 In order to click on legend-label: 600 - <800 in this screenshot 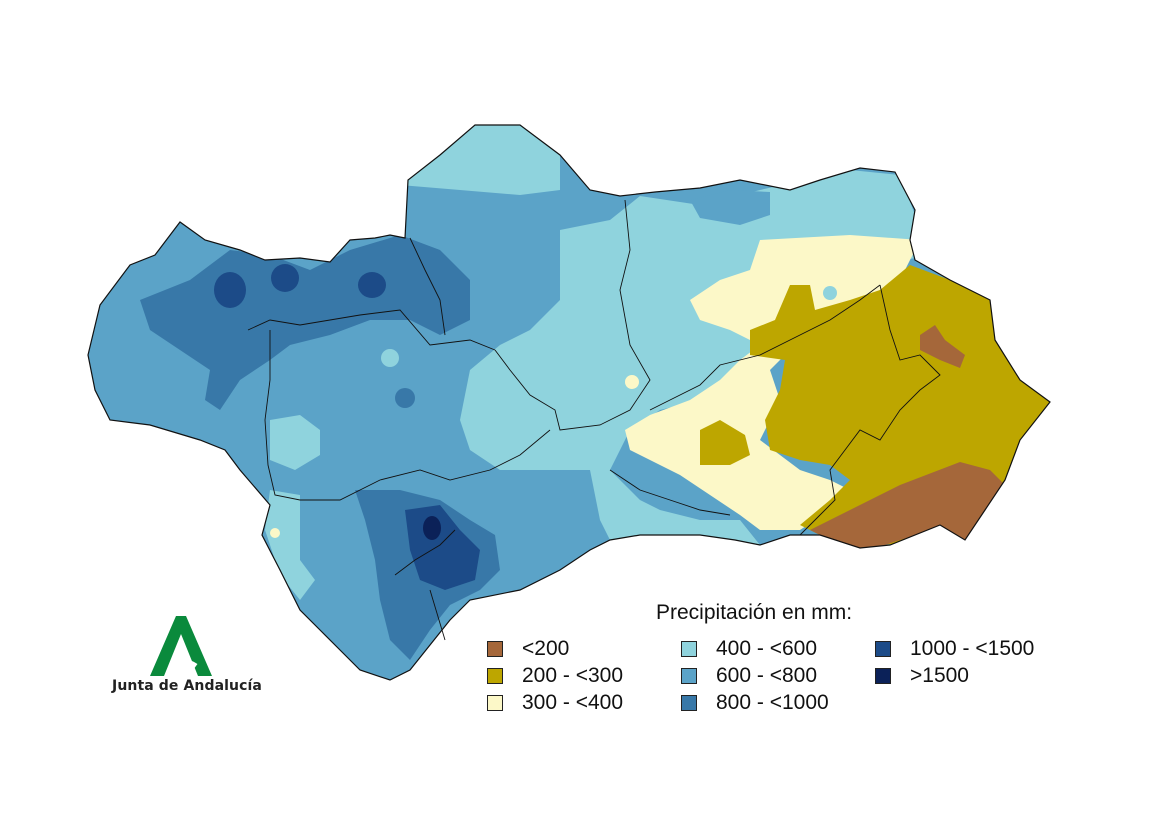, I will do `click(767, 675)`.